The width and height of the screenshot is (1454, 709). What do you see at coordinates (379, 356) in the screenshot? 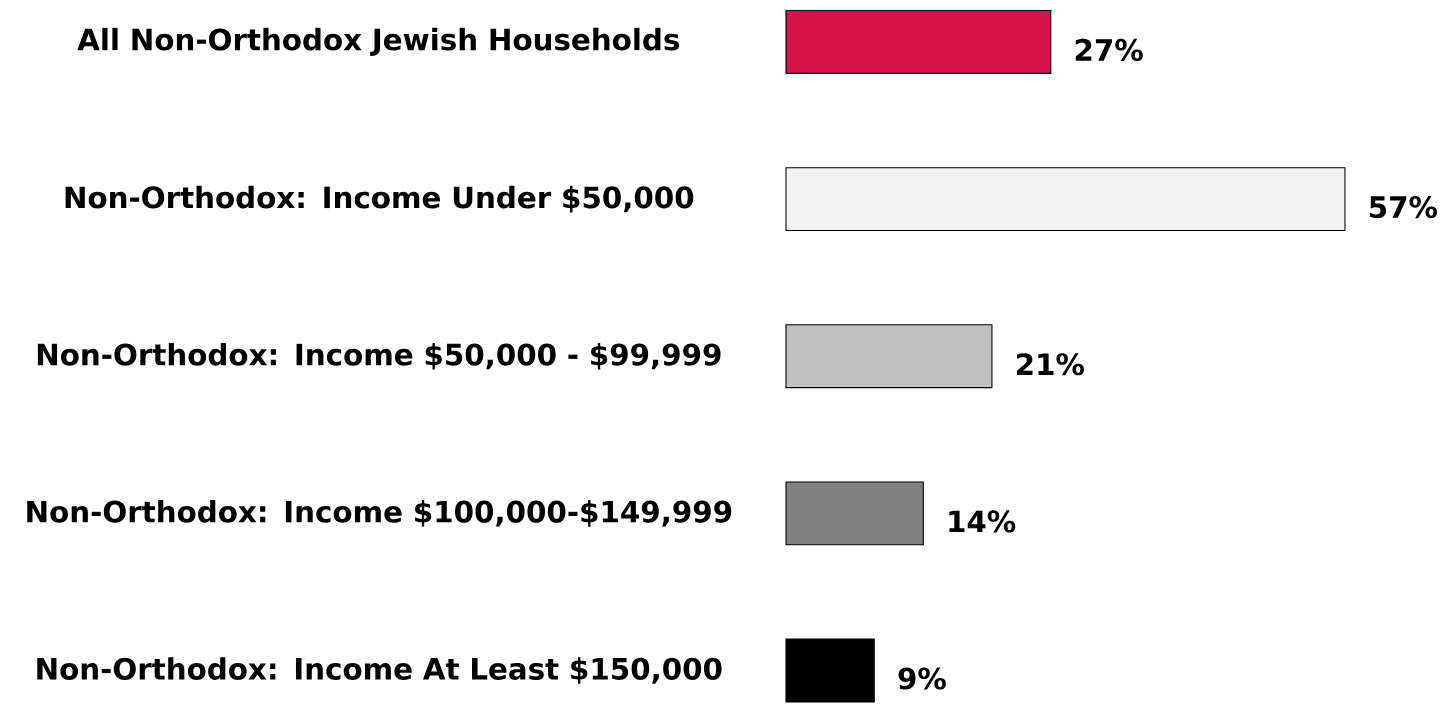
I see `y-tick-label: Non-Orthodox: Income $50,000 - $99,999` at bounding box center [379, 356].